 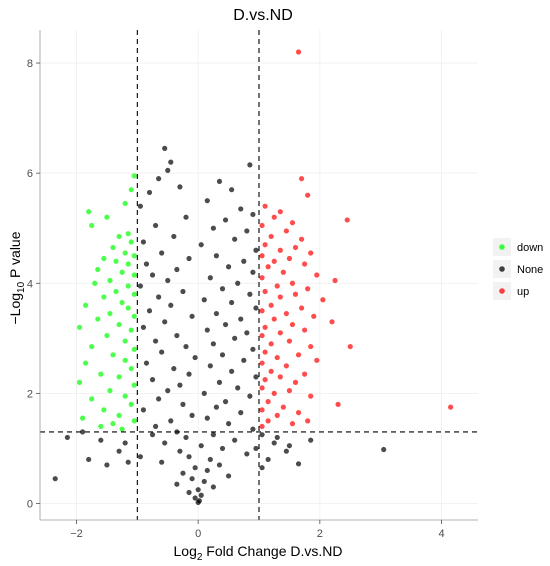 I want to click on y-tick-label: 6, so click(x=30, y=174).